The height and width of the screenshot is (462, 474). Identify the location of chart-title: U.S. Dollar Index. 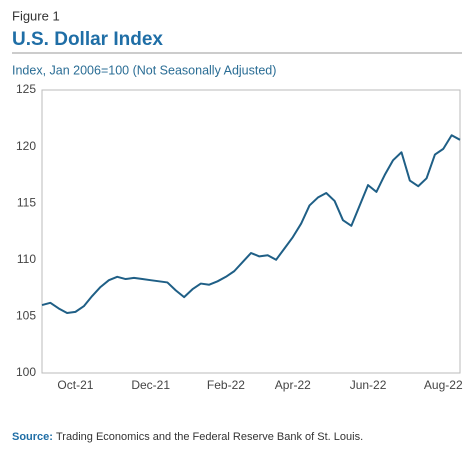
(87, 39).